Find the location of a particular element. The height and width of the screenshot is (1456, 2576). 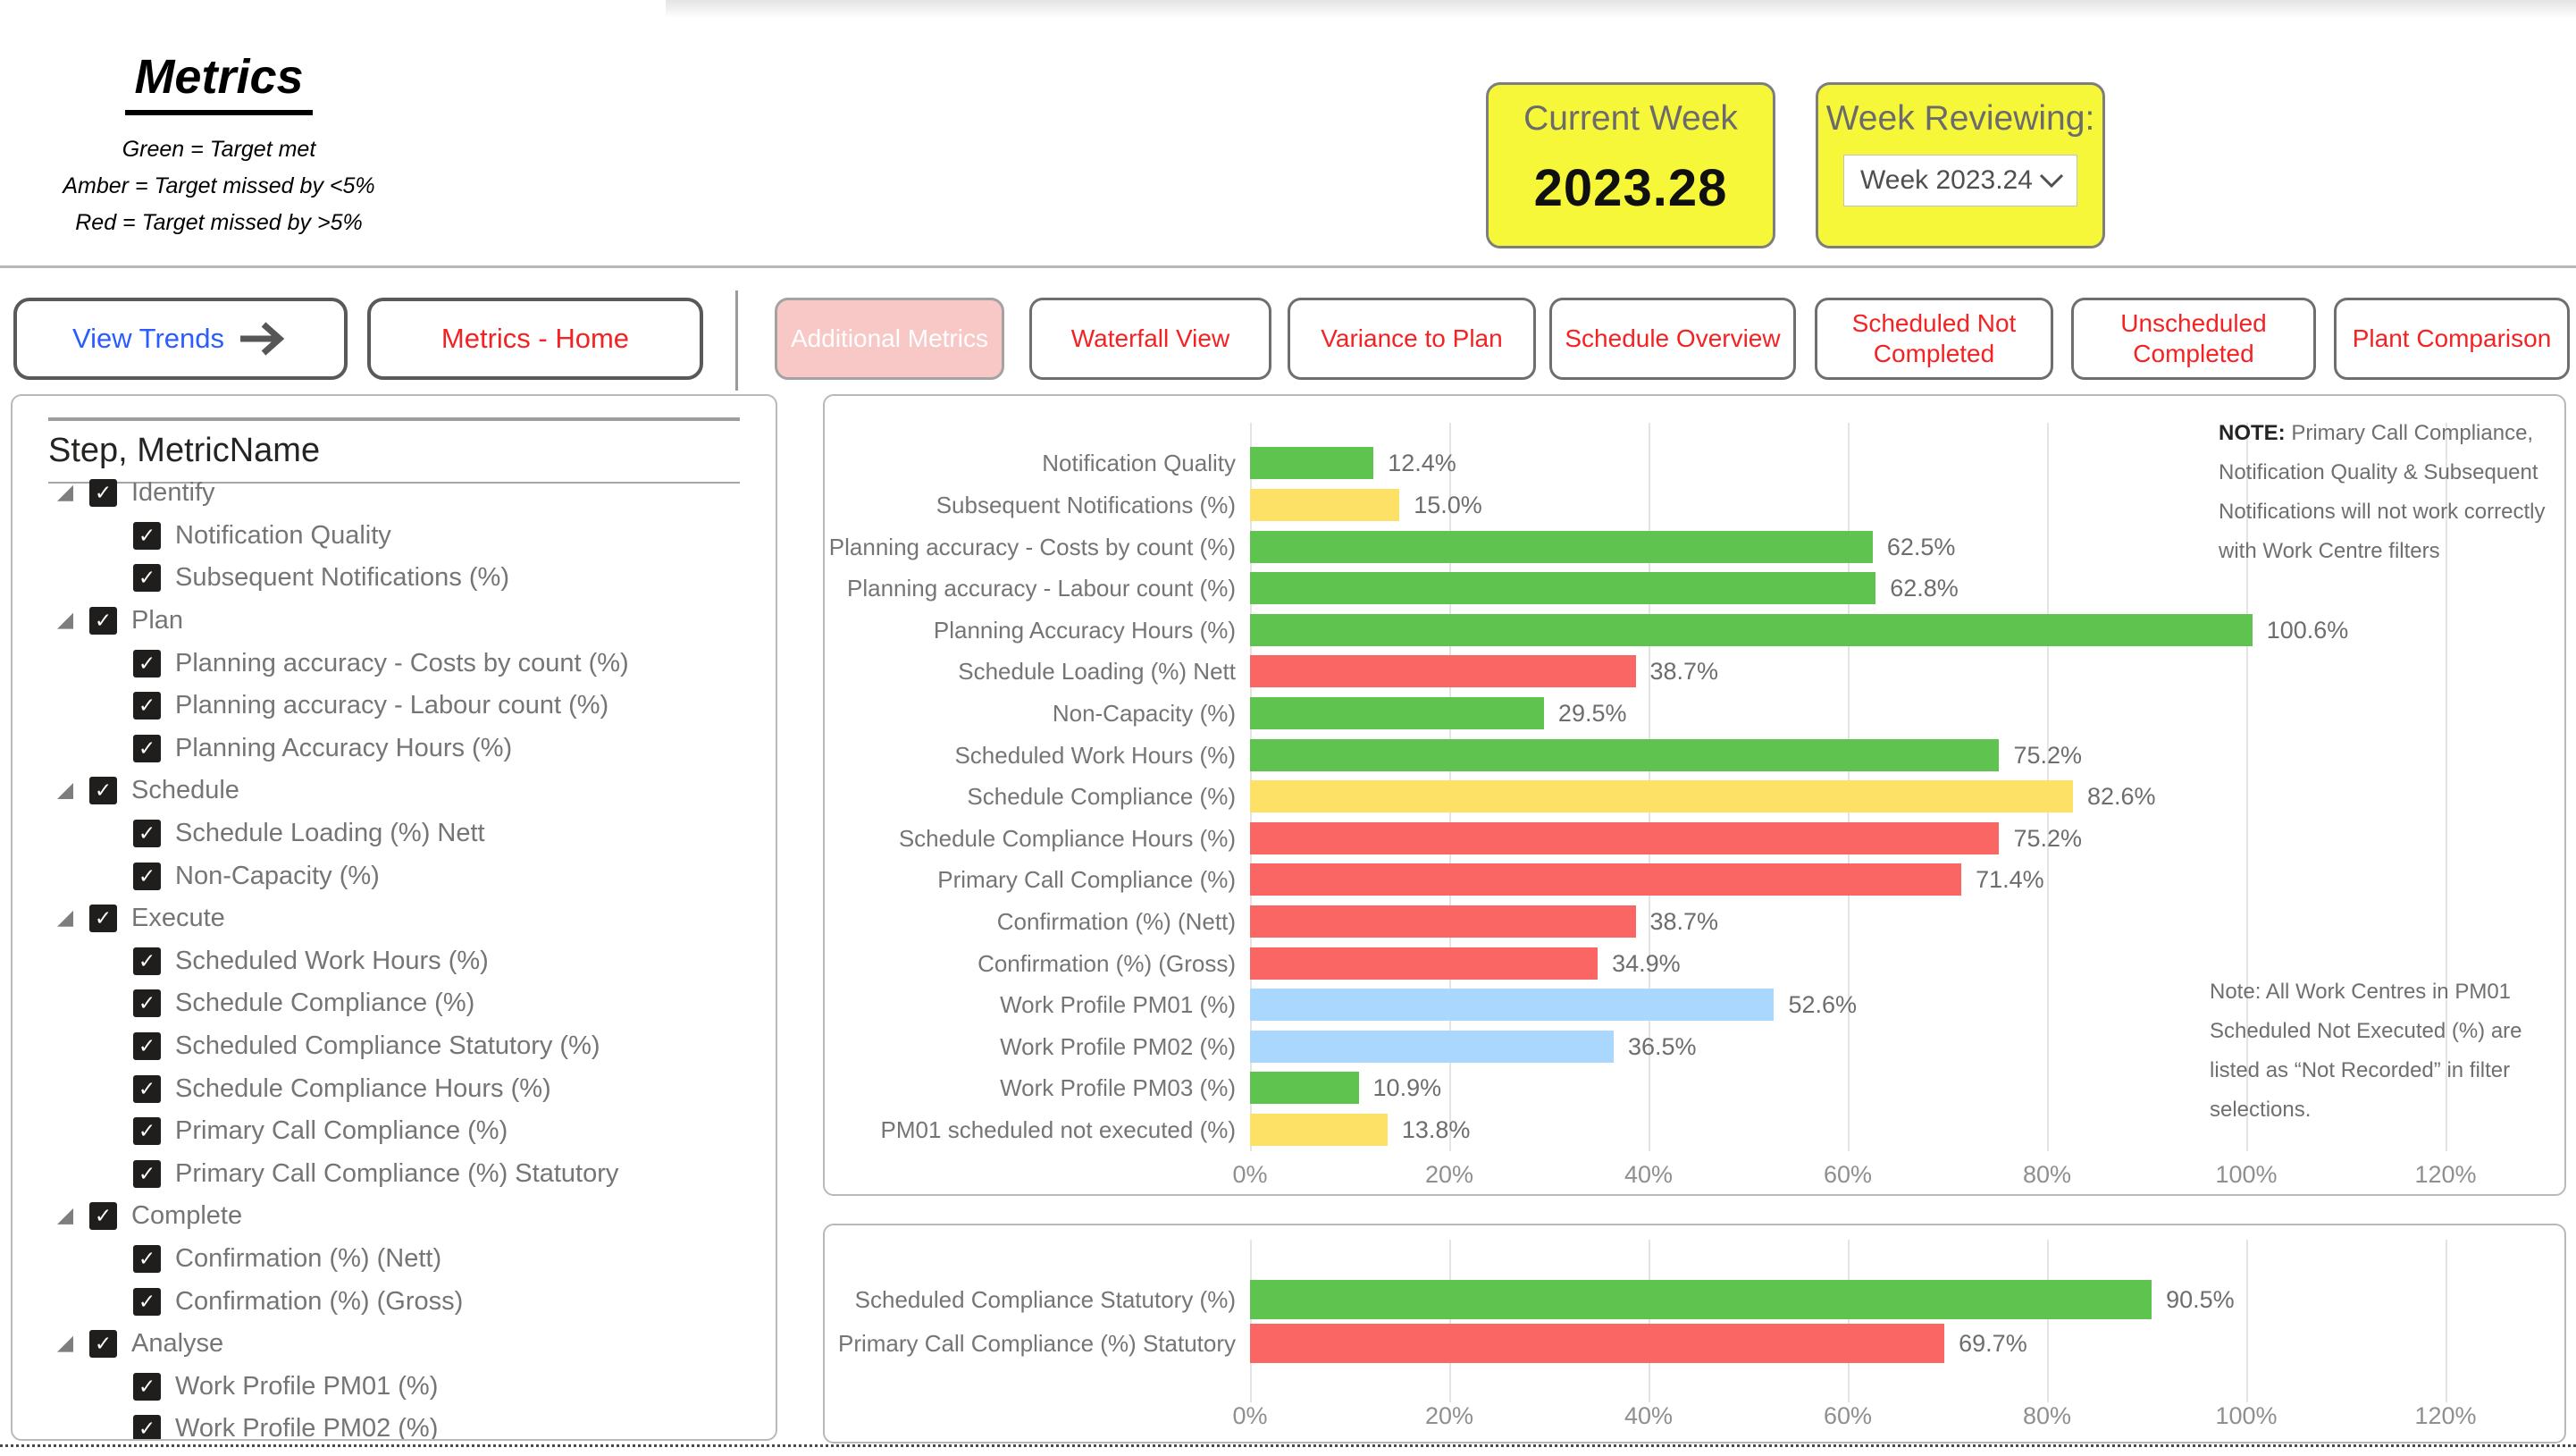

tree-item-label: Scheduled Compliance Statutory (%) is located at coordinates (387, 1046).